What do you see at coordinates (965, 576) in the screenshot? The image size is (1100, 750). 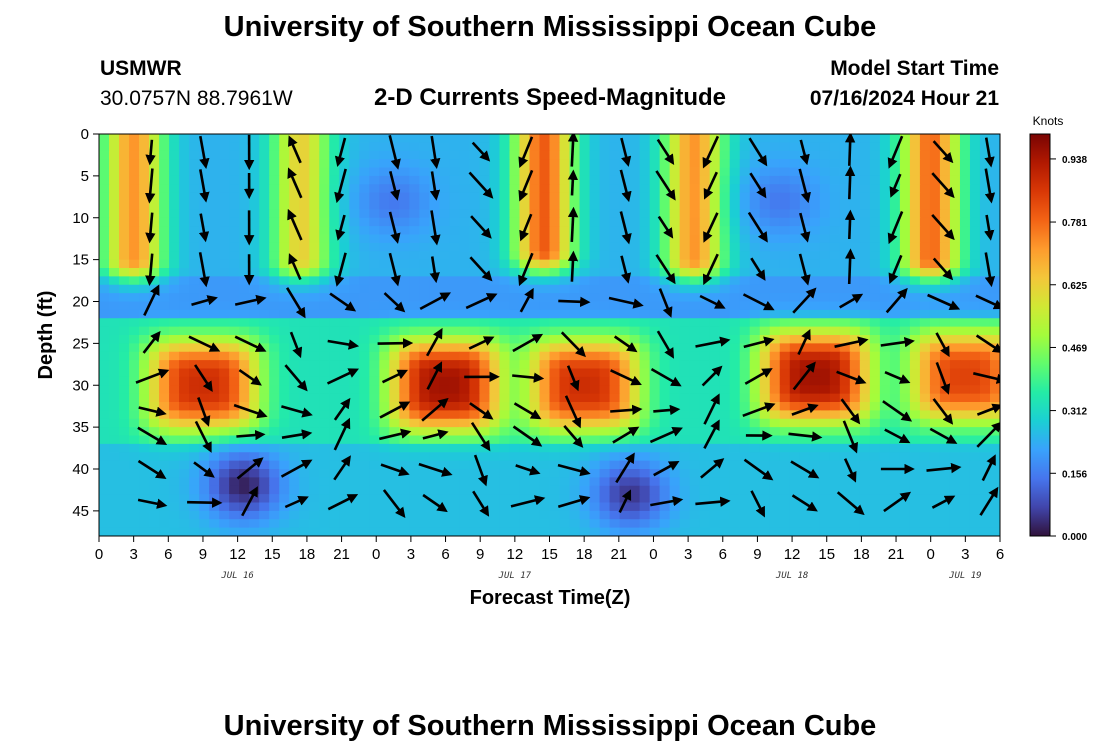 I see `day-label: JUL 19` at bounding box center [965, 576].